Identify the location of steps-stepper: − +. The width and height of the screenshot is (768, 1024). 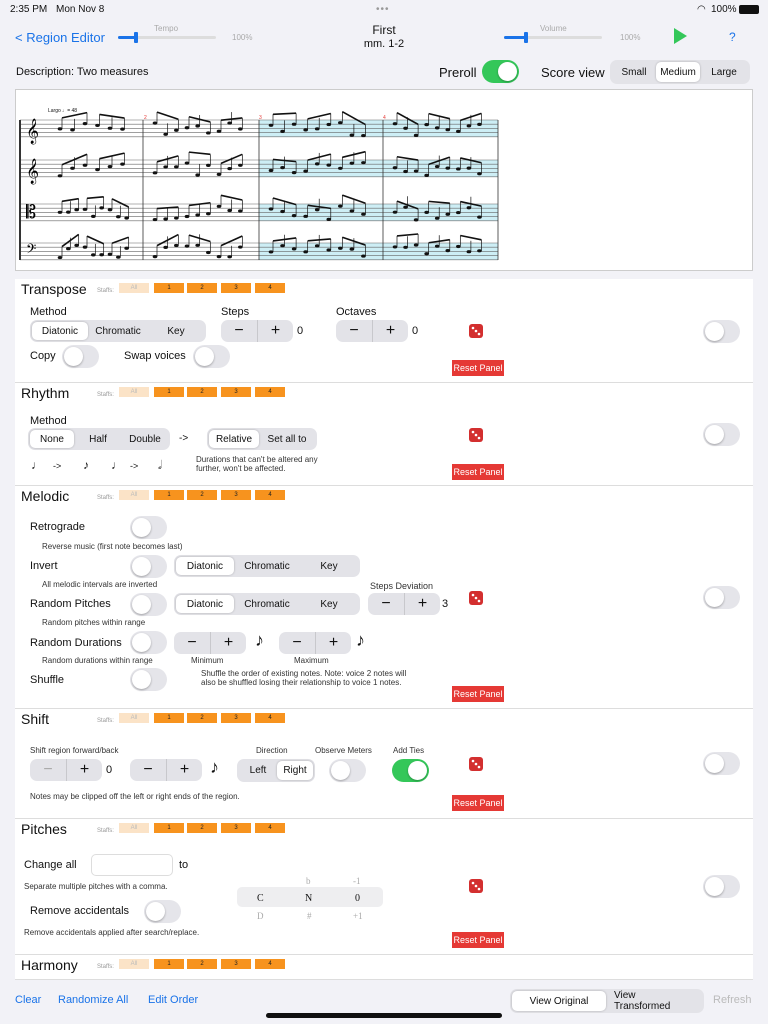
(257, 331).